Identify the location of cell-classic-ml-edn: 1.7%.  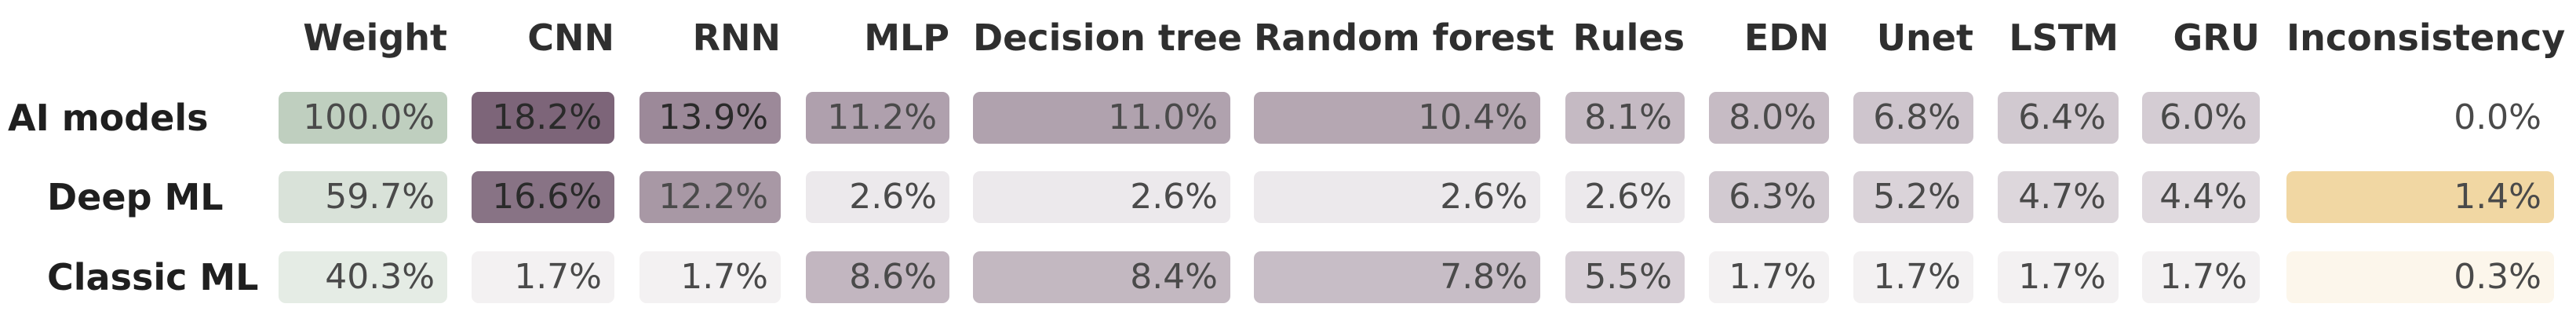
(1769, 277).